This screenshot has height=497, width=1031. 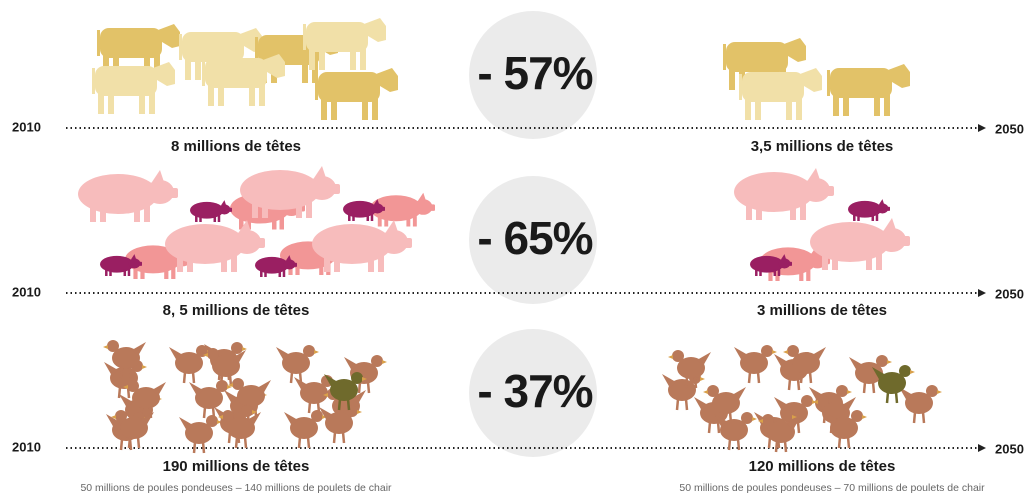 I want to click on after-label: 120 millions de têtes, so click(x=822, y=466).